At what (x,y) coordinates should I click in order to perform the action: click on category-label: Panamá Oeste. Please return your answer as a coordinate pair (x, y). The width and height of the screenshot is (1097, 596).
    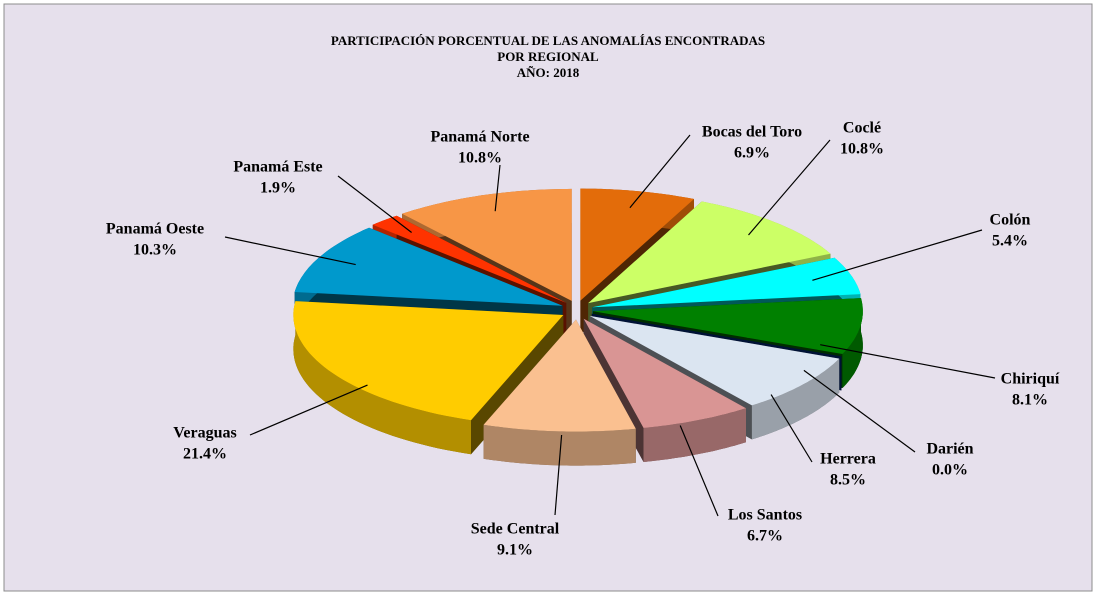
    Looking at the image, I should click on (155, 229).